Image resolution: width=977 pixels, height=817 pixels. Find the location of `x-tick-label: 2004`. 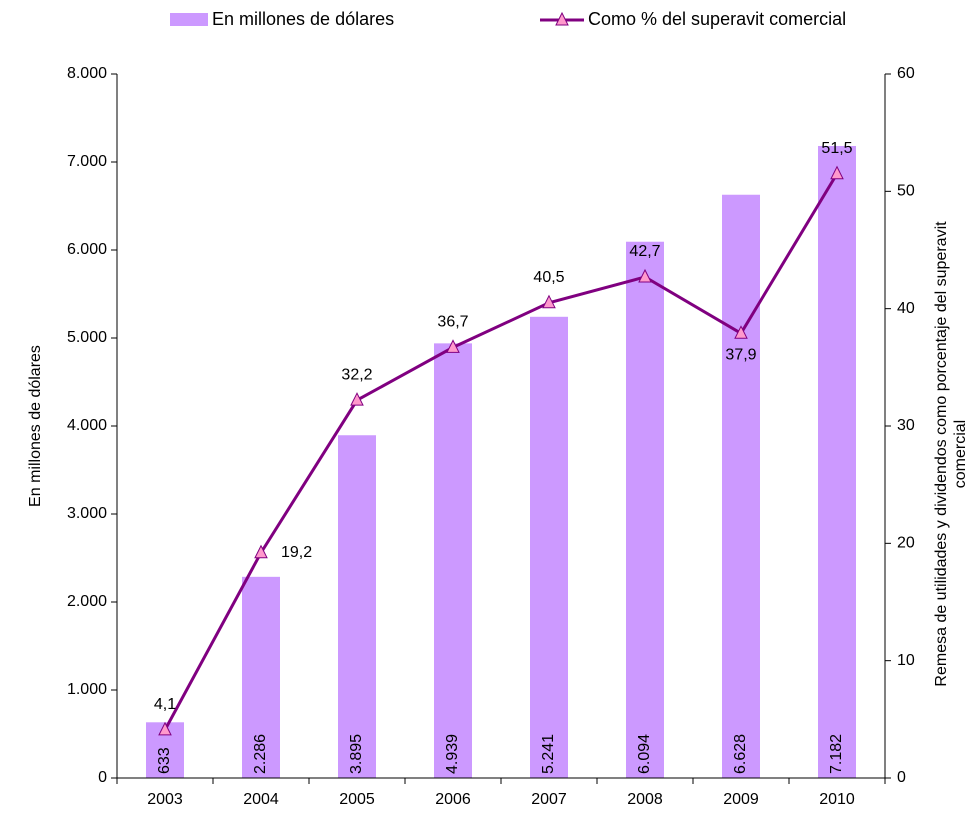

x-tick-label: 2004 is located at coordinates (261, 799).